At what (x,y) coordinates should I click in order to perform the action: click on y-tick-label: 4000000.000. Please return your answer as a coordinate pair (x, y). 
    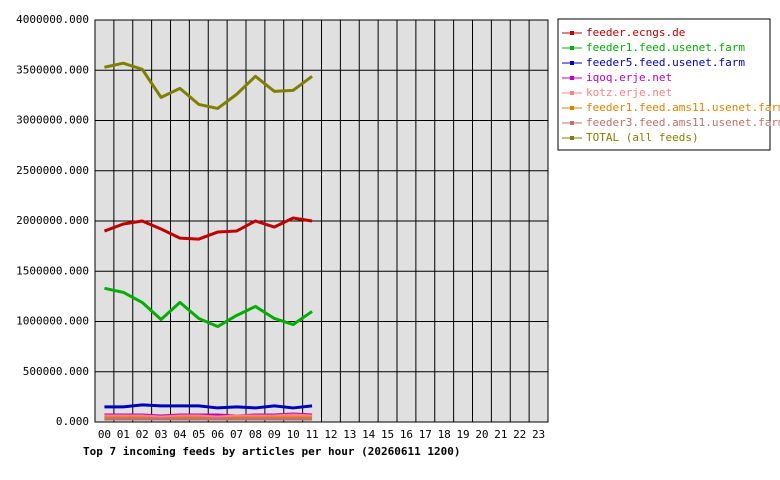
    Looking at the image, I should click on (52, 19).